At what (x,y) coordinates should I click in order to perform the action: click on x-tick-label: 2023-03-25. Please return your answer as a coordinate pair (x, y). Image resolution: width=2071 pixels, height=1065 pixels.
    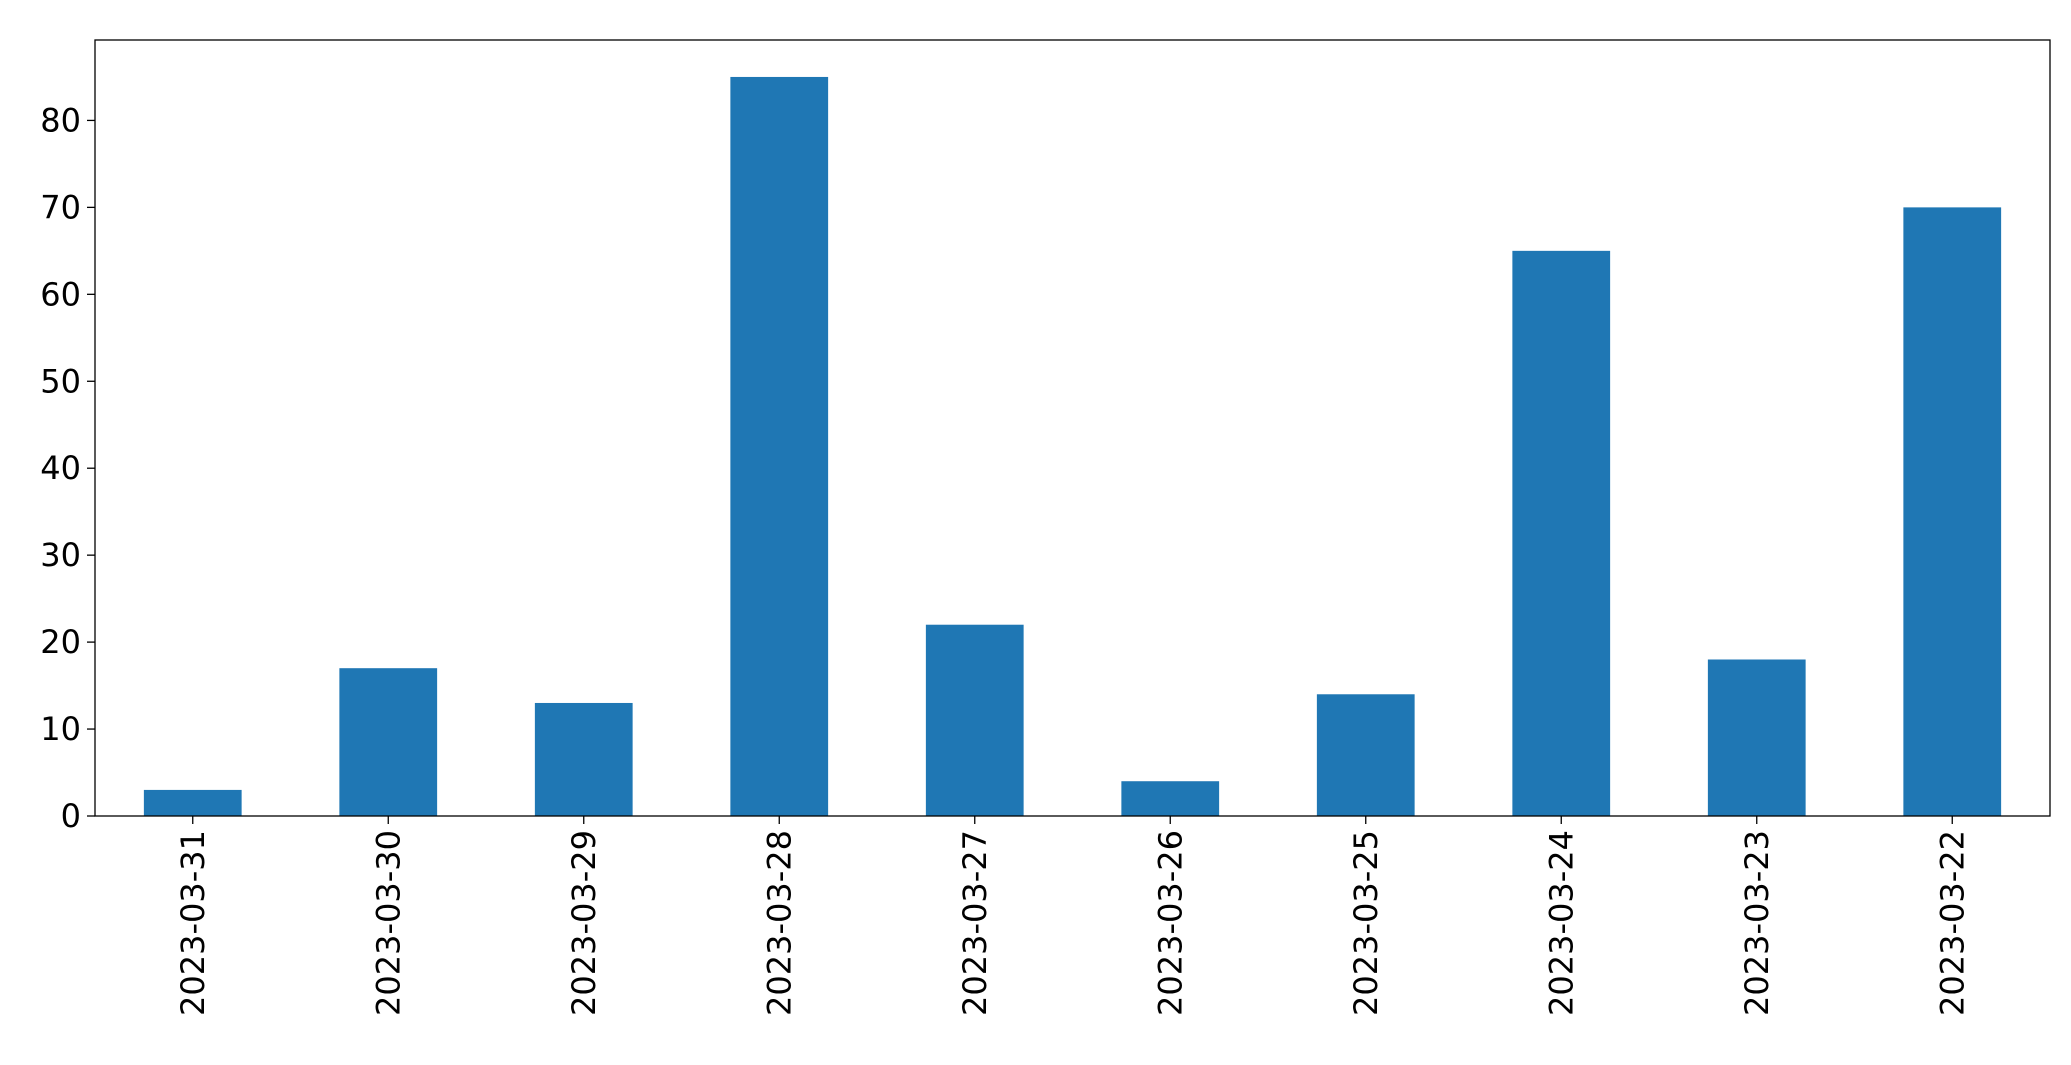
    Looking at the image, I should click on (1366, 923).